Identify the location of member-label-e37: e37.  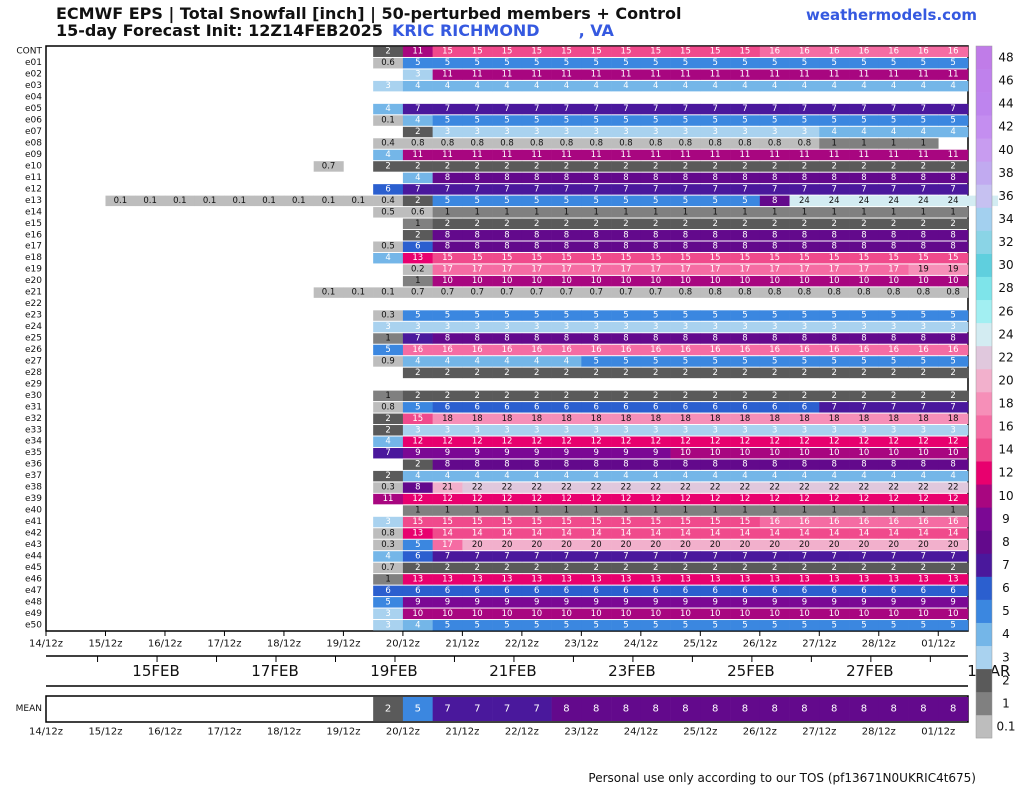
(33, 476).